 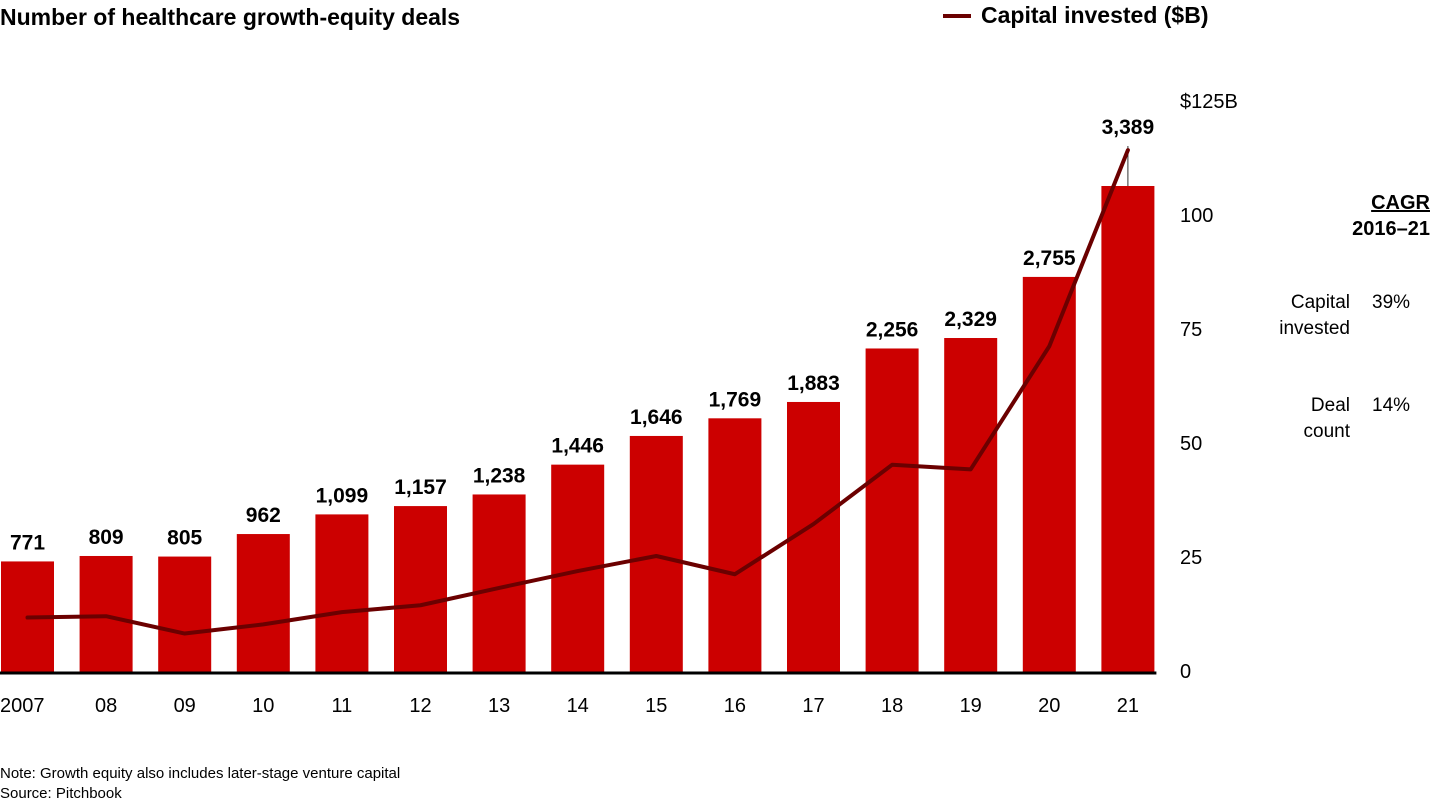 I want to click on bar-value-label: 1,646, so click(x=656, y=417).